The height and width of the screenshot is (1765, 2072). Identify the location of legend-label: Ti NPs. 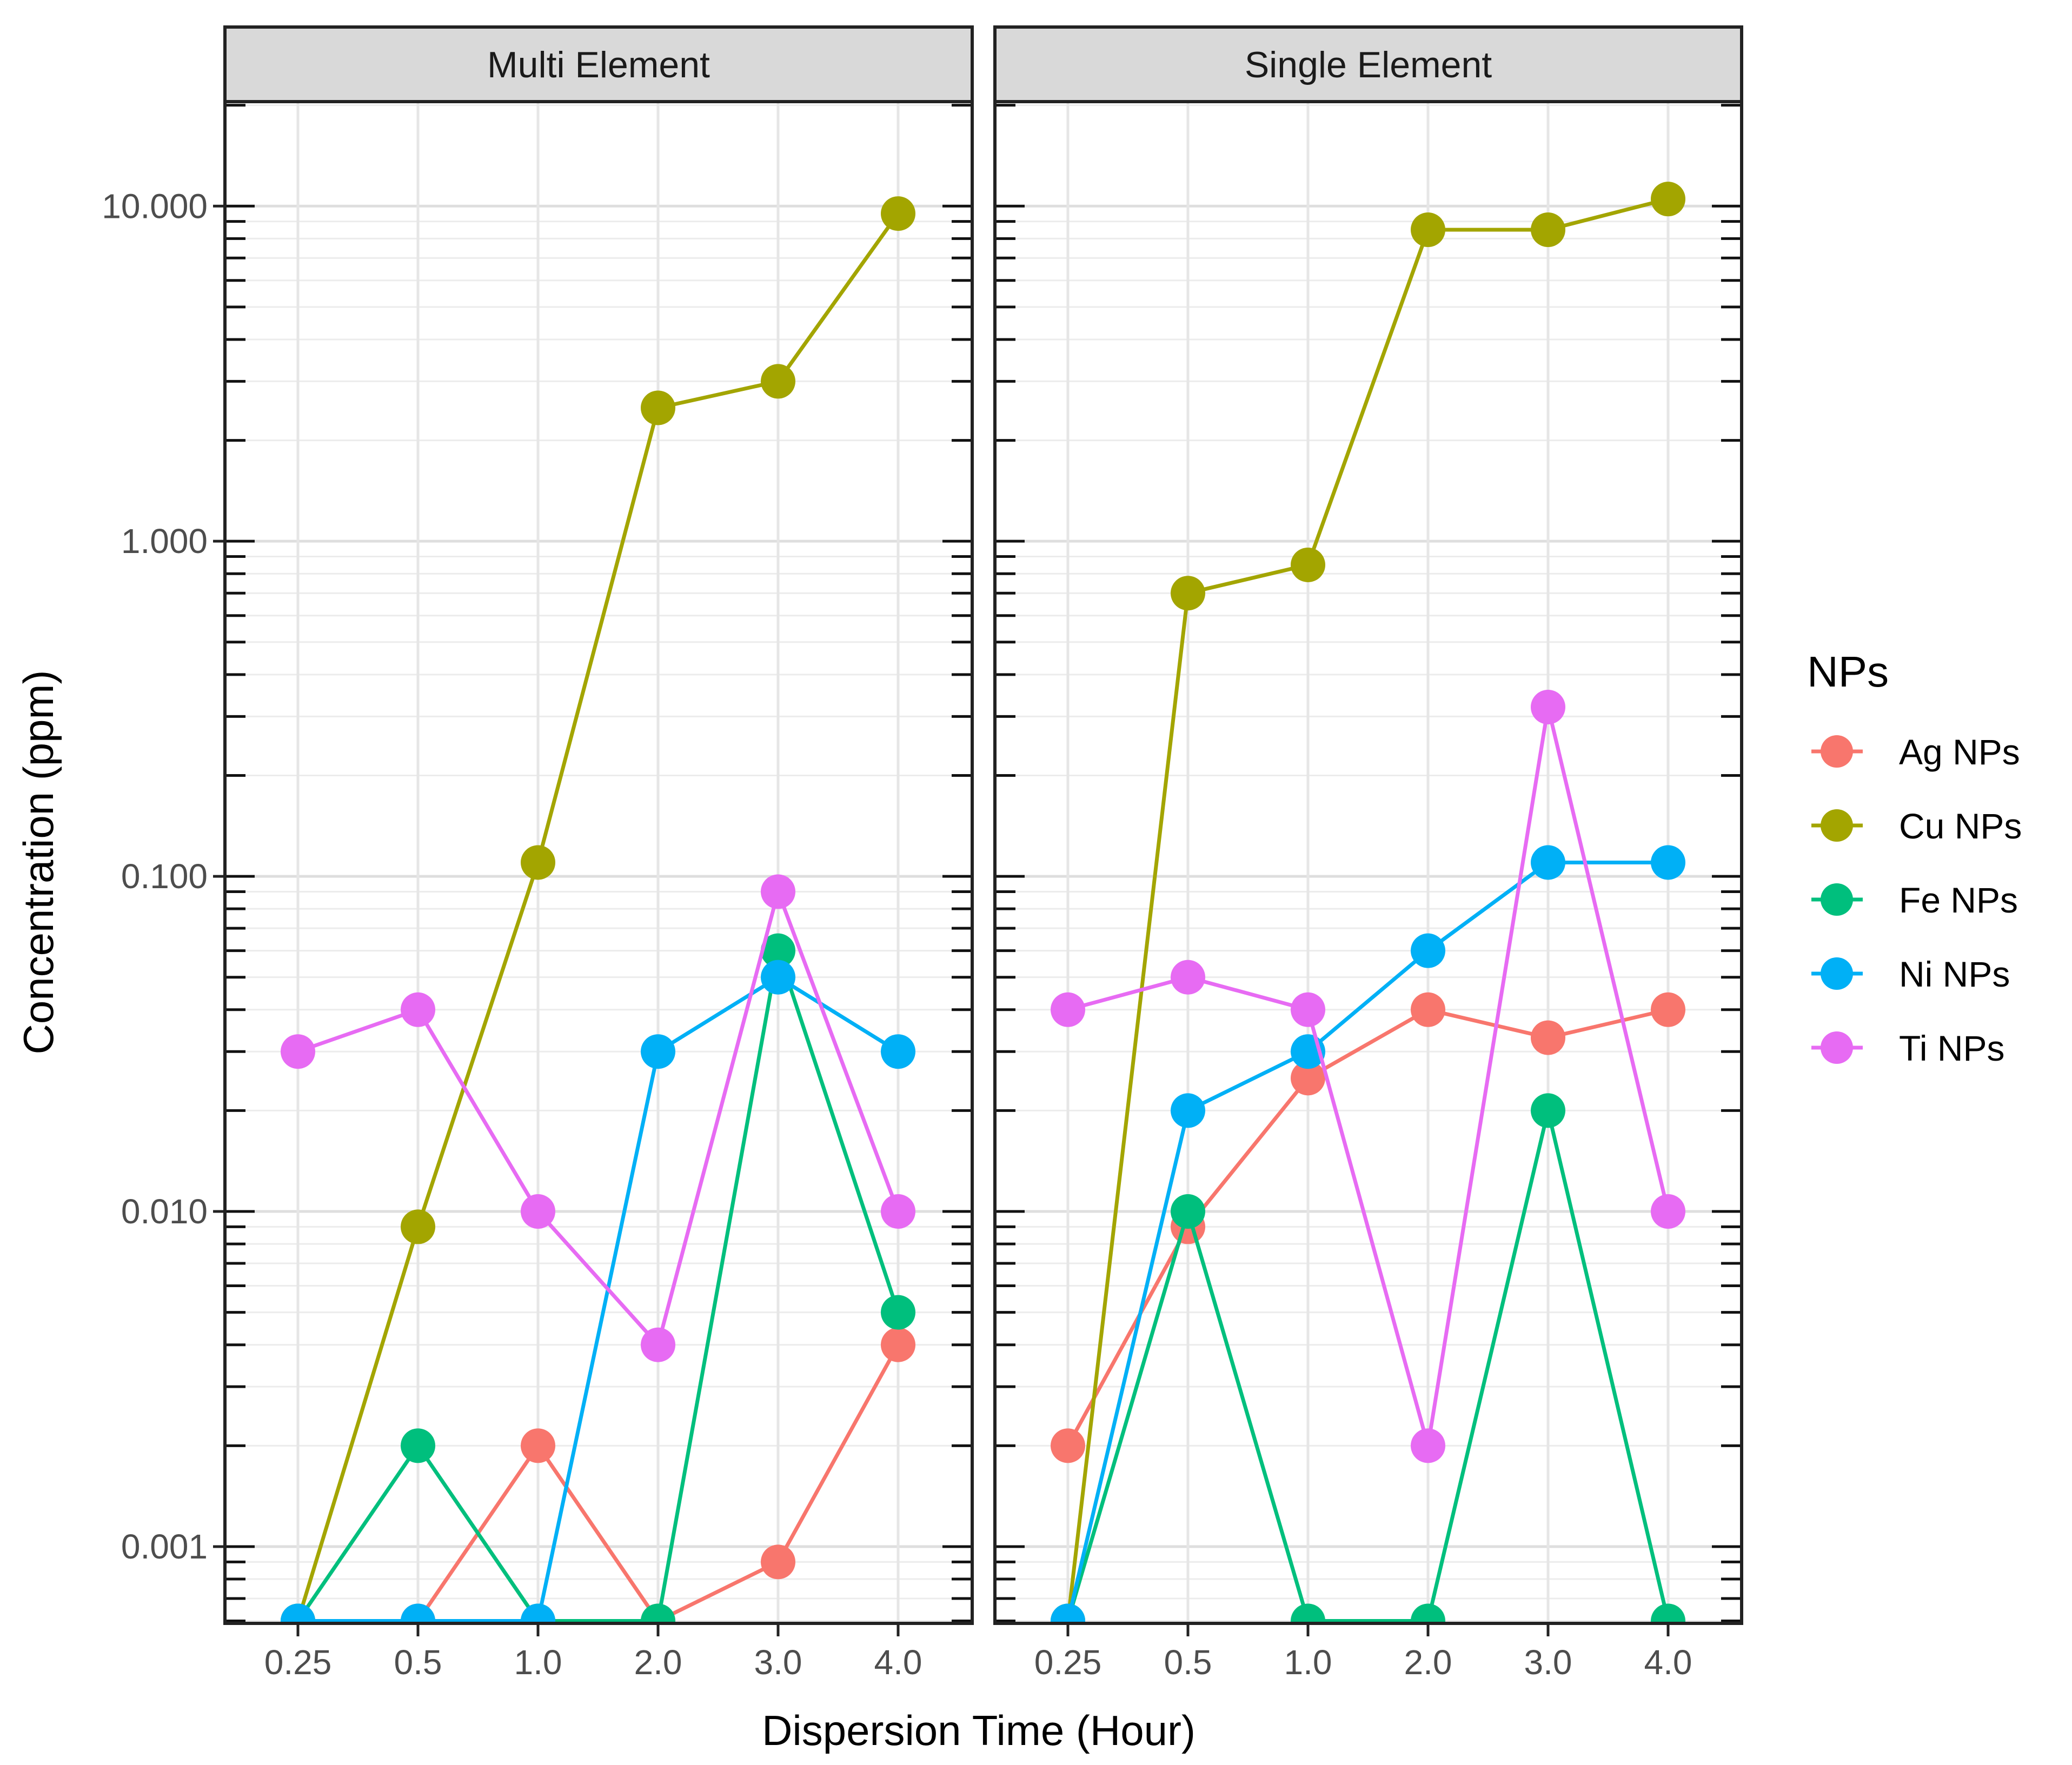
(1952, 1048).